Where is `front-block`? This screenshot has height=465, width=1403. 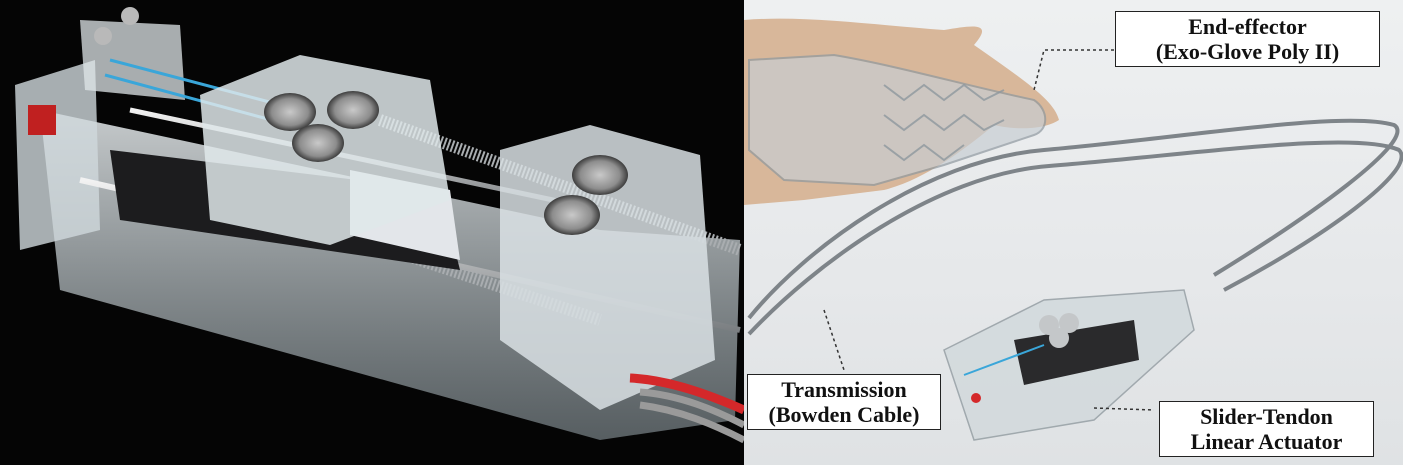
front-block is located at coordinates (607, 267).